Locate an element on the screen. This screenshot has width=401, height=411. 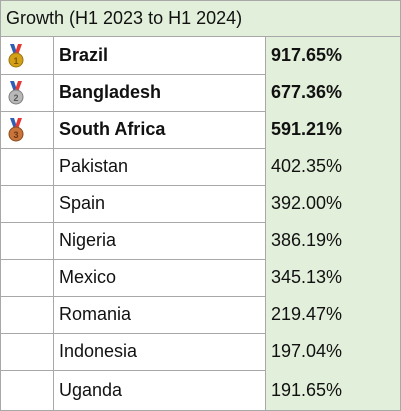
bronze-medal-icon: 3 is located at coordinates (16, 129).